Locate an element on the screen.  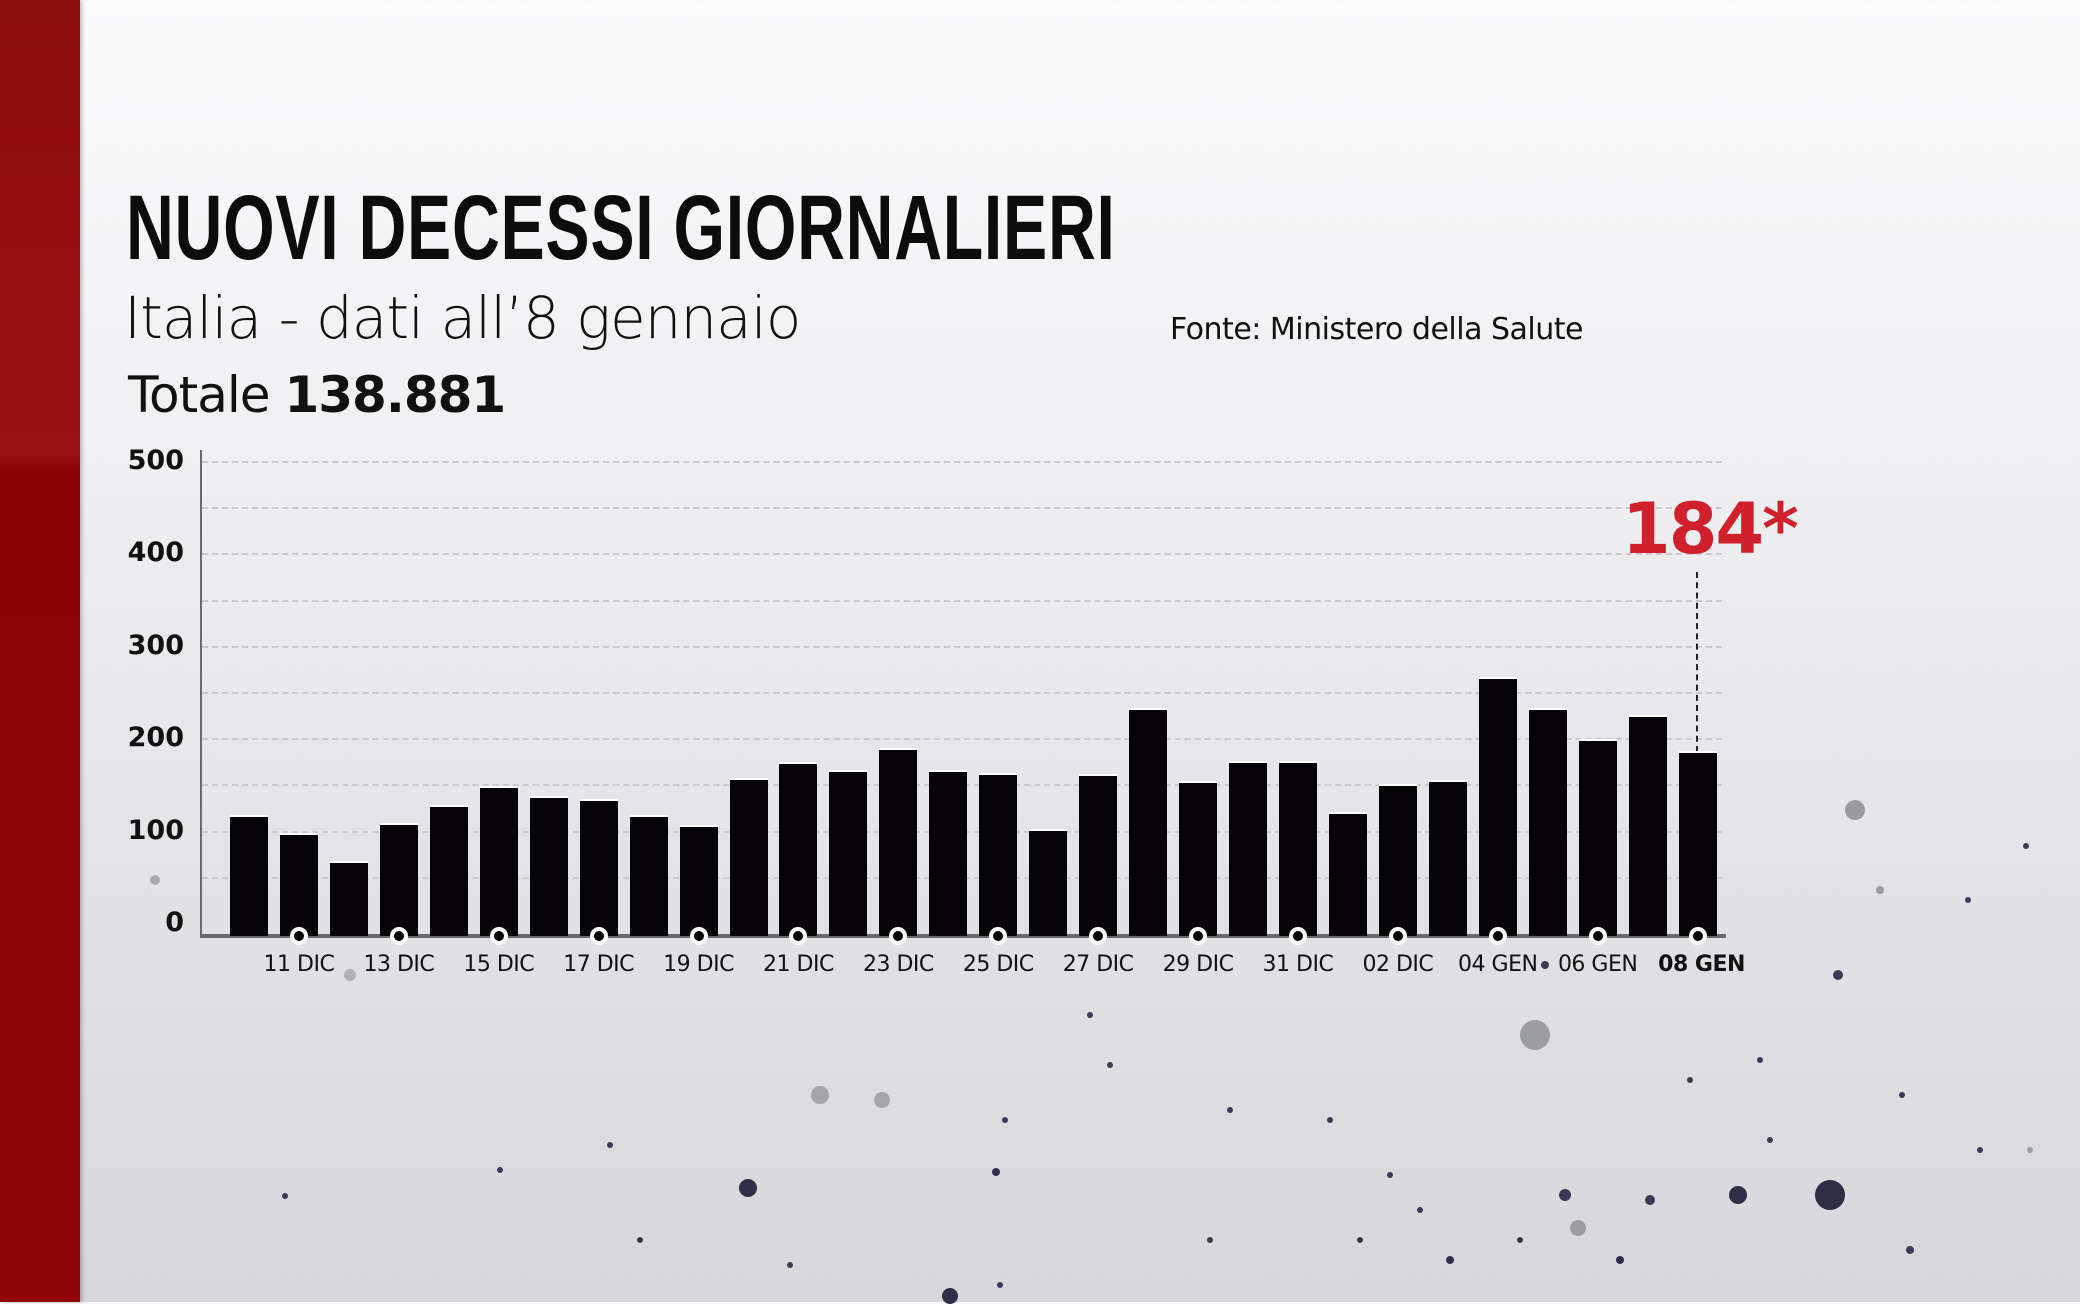
accent-strip is located at coordinates (40, 651).